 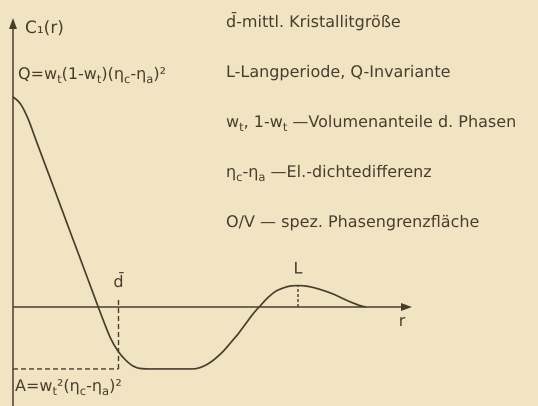 I want to click on x-axis-title: r, so click(x=402, y=320).